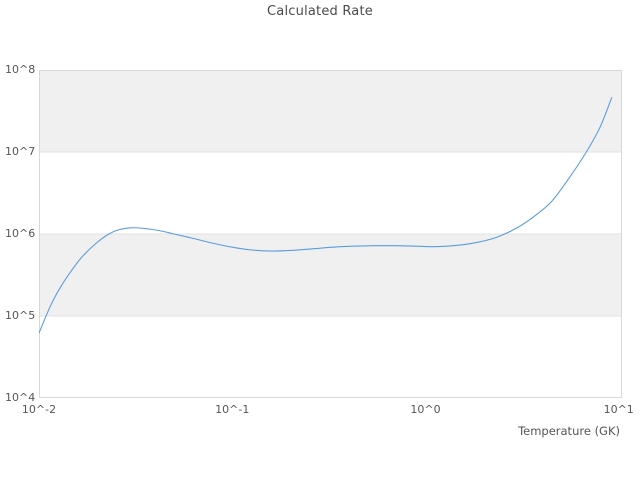 The width and height of the screenshot is (640, 480). I want to click on x-axis-tick-label: 10^-1, so click(232, 409).